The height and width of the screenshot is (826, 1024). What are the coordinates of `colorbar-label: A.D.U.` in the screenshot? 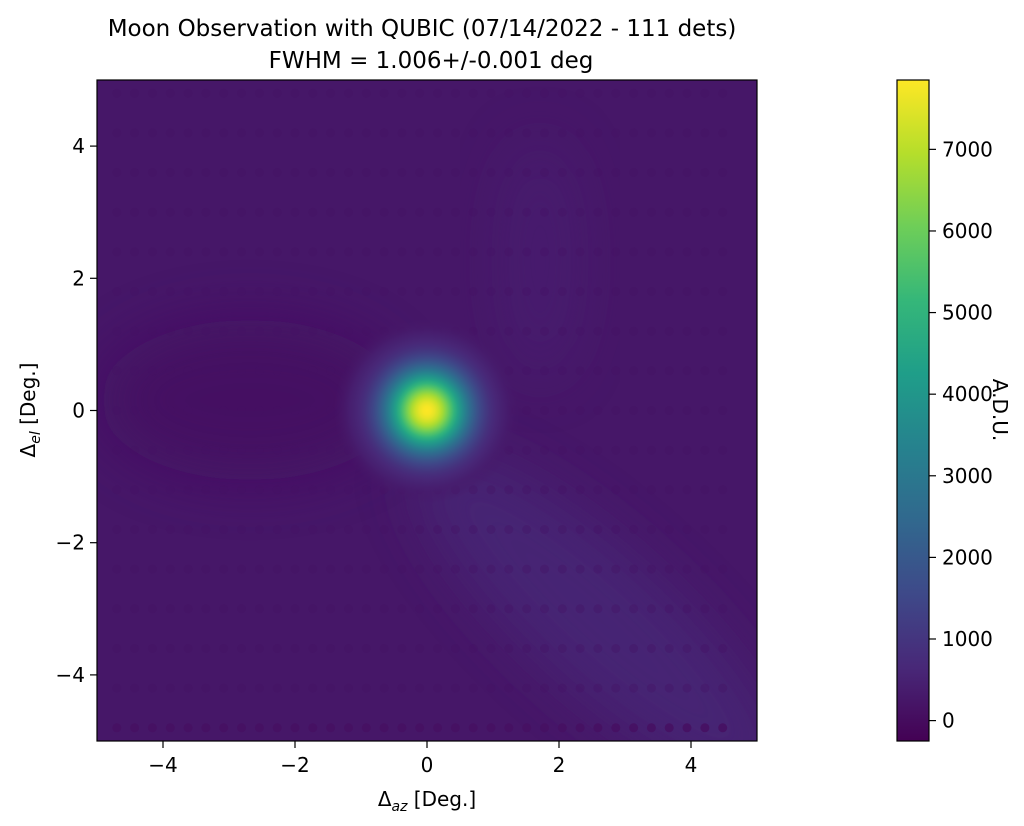 It's located at (1000, 410).